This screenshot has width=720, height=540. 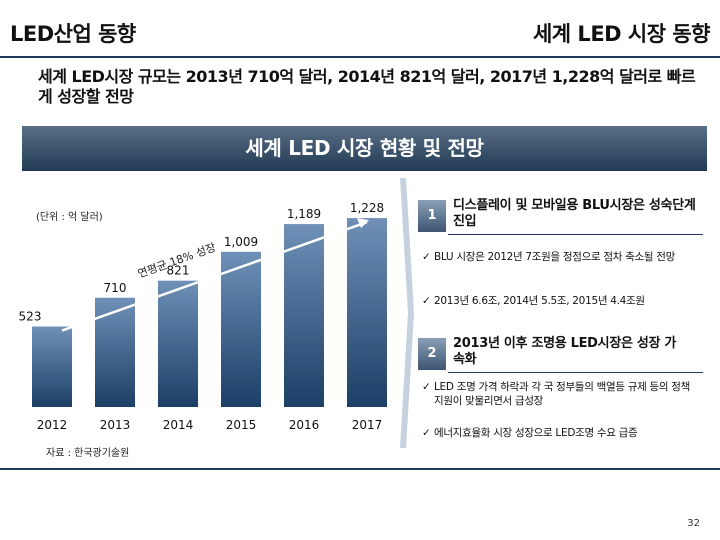 What do you see at coordinates (52, 425) in the screenshot?
I see `x-tick-label-2012: 2012` at bounding box center [52, 425].